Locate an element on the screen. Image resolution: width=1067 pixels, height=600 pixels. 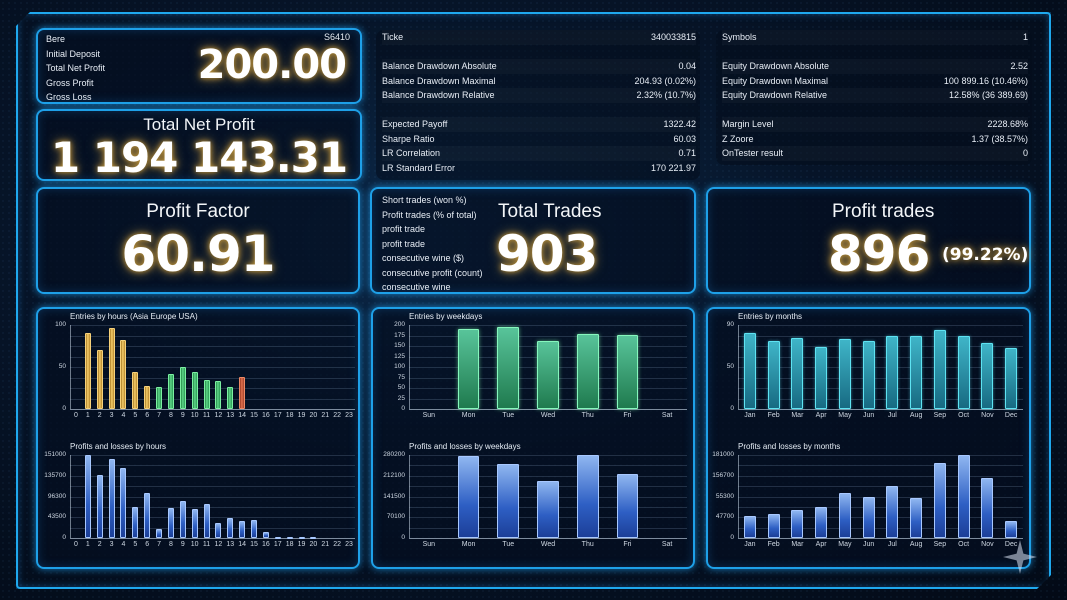
x-tick-label: Fri is located at coordinates (627, 544).